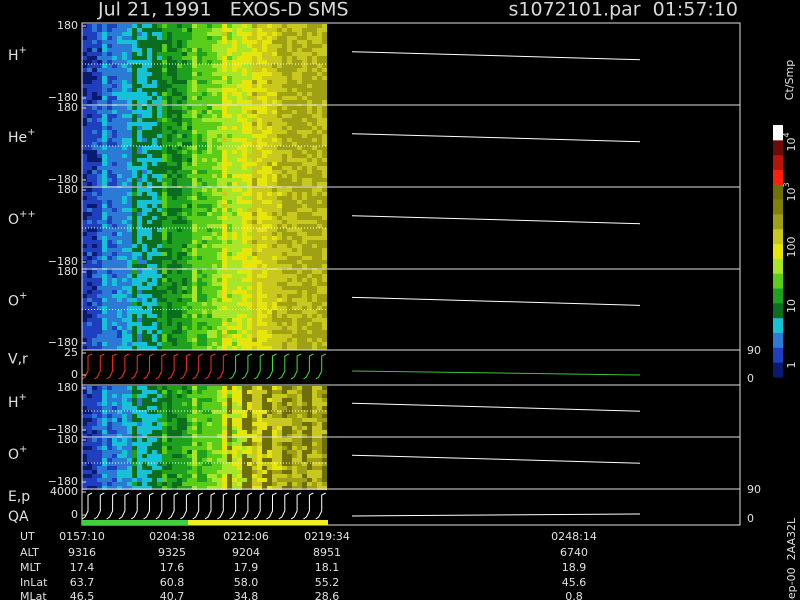 Image resolution: width=800 pixels, height=600 pixels. I want to click on panel-label-sup: +, so click(23, 50).